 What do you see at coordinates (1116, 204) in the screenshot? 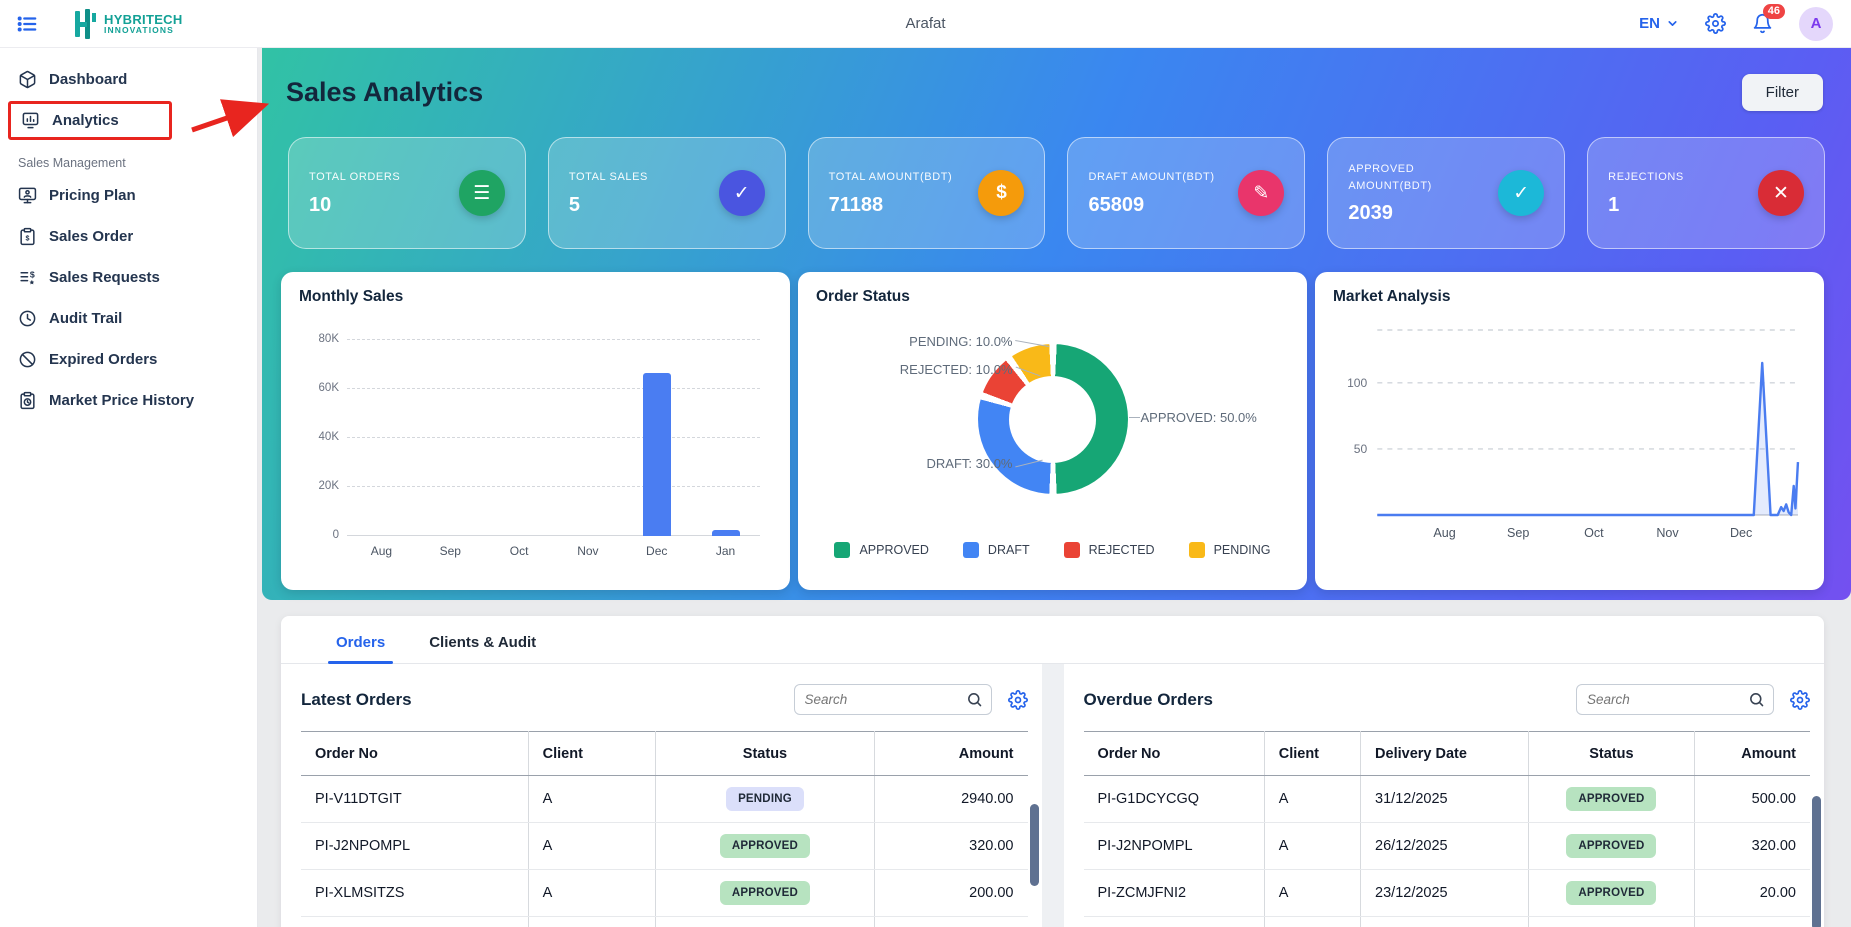
I see `stat-card-value: 65809` at bounding box center [1116, 204].